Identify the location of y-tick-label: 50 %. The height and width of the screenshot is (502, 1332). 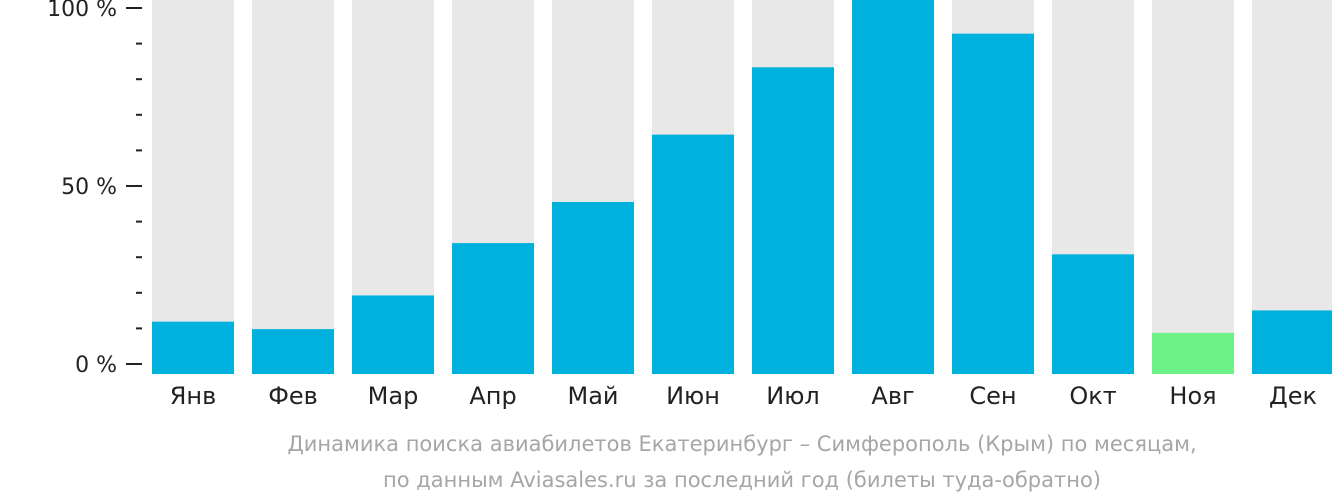
(89, 187).